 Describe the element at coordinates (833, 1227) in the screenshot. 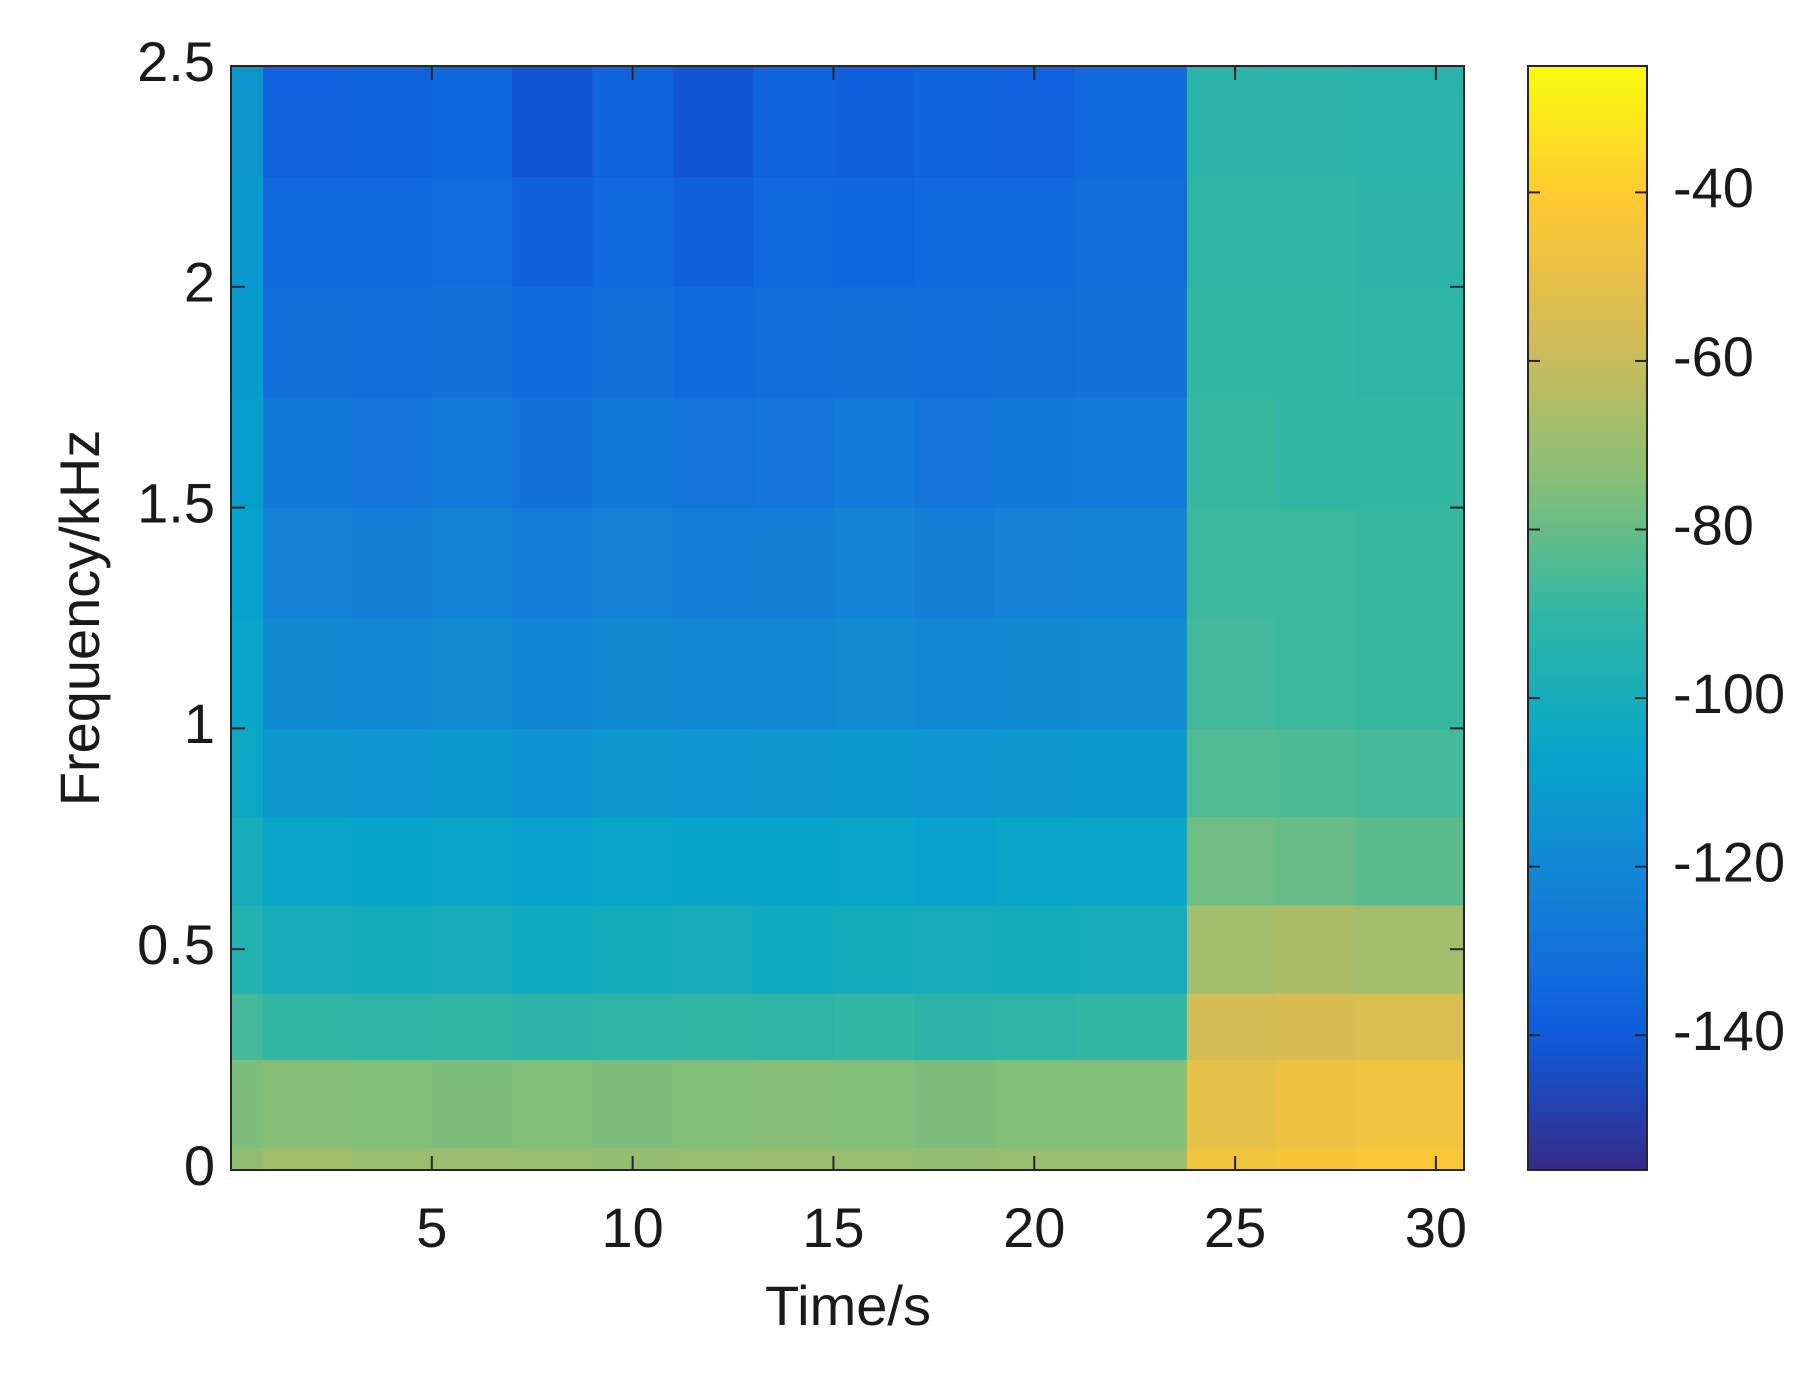

I see `x-tick-label: 15` at that location.